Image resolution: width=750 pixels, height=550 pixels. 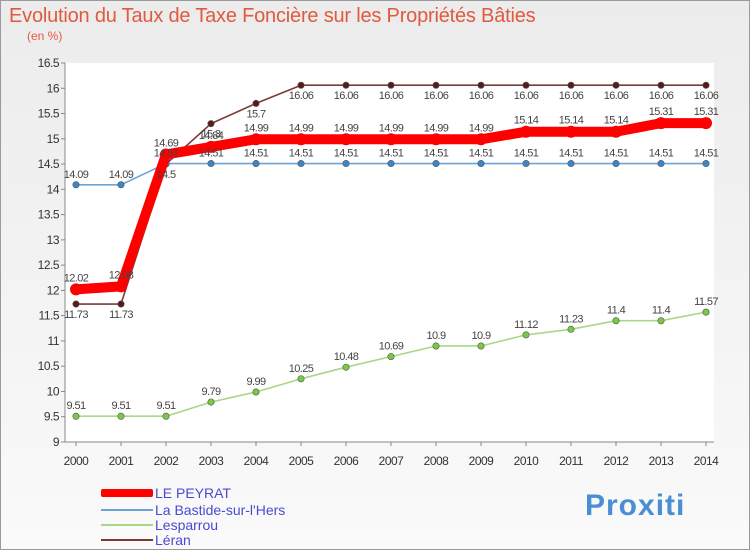 I want to click on data-label-lesparrou: 9.51, so click(x=120, y=406).